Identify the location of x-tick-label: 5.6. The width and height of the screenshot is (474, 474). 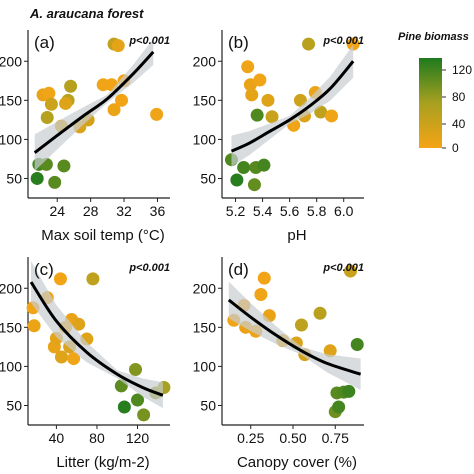
(290, 211).